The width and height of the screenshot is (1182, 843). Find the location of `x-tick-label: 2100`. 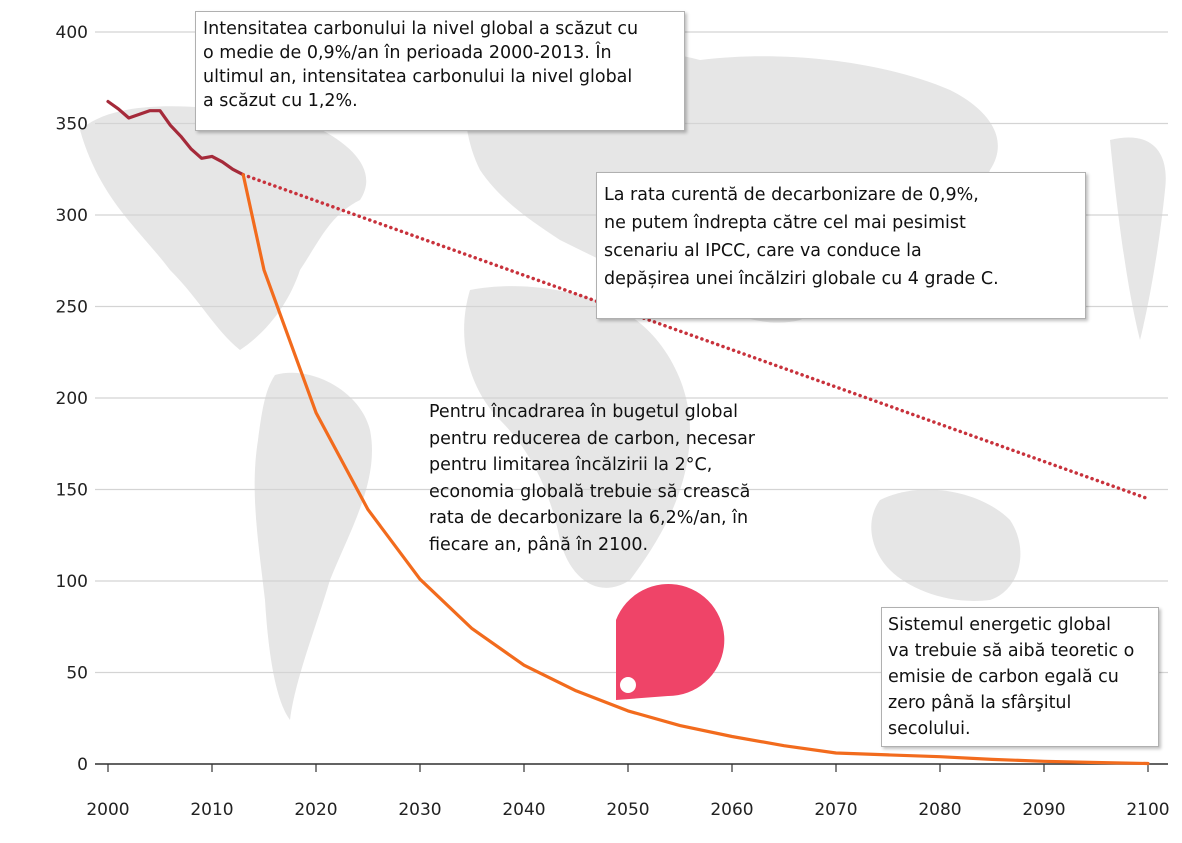

x-tick-label: 2100 is located at coordinates (1147, 810).